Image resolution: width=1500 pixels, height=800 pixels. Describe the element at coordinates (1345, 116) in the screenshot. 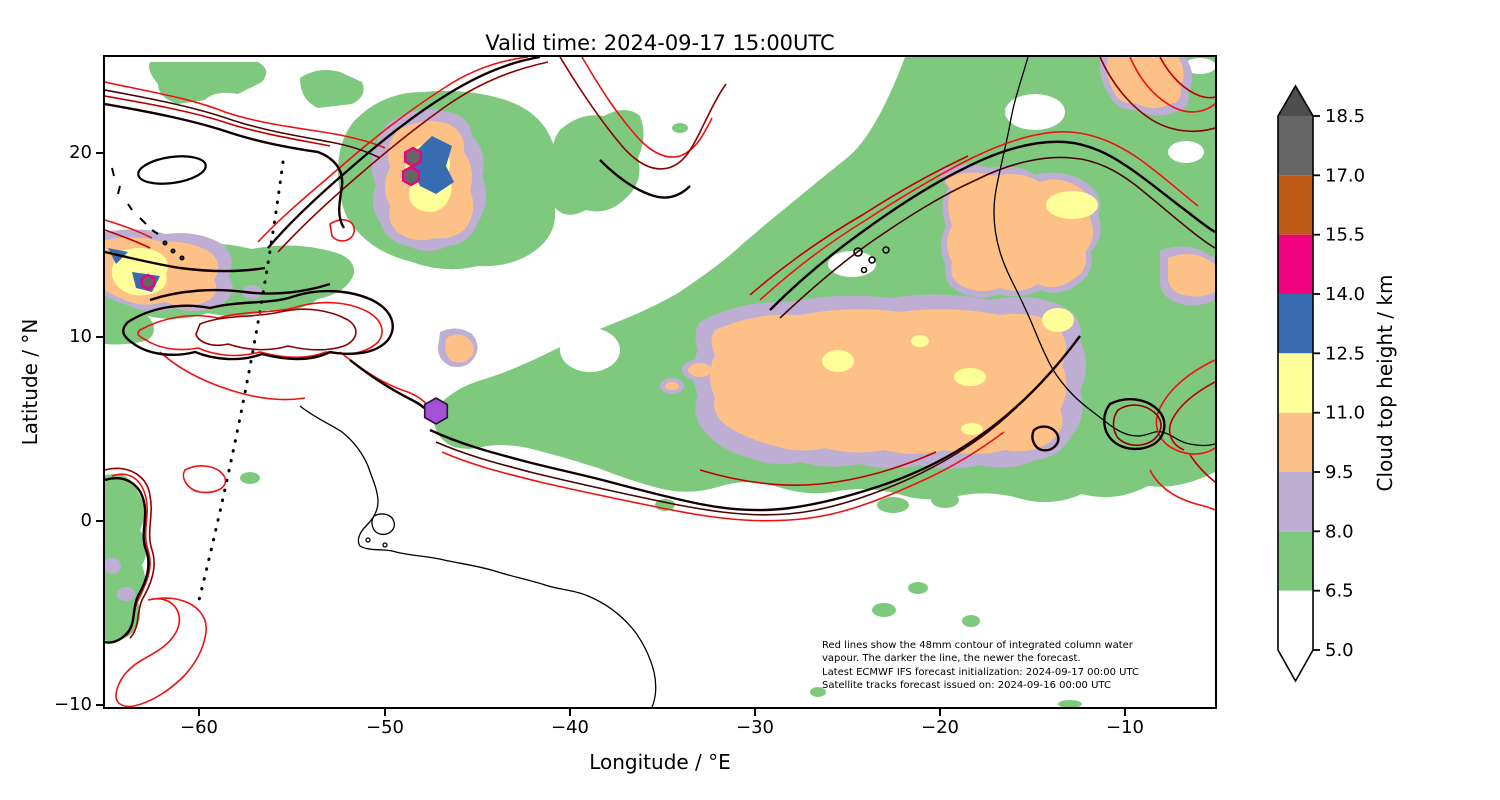

I see `colorbar-tick-label: 18.5` at that location.